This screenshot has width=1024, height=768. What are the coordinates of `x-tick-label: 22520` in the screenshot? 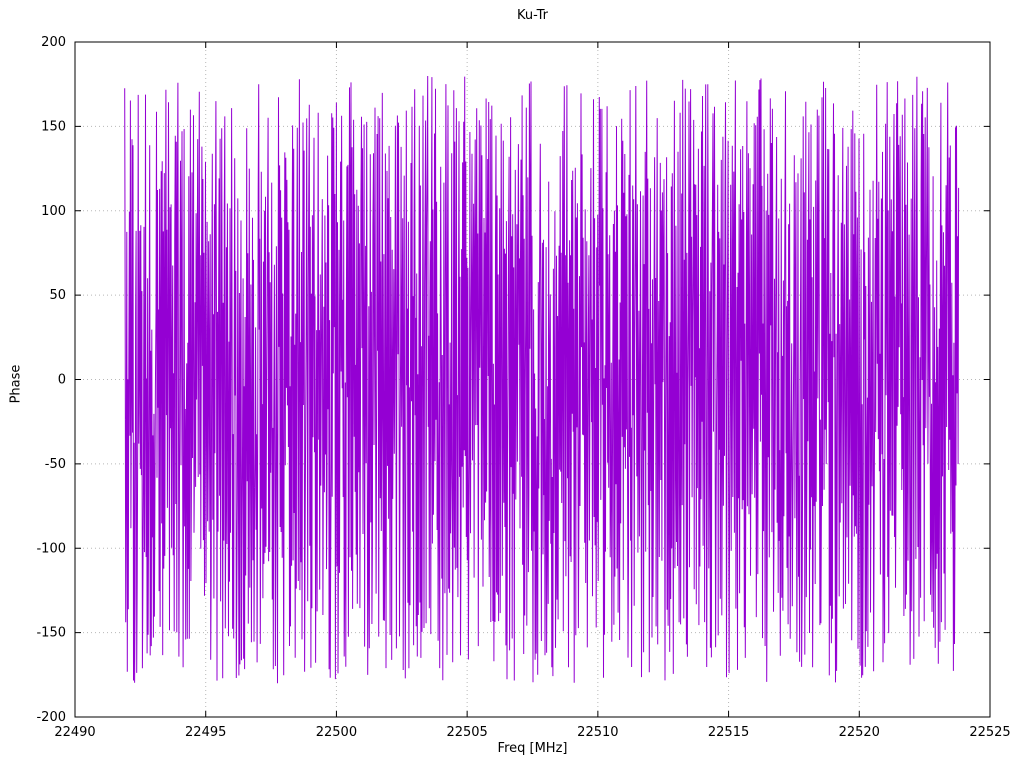 It's located at (859, 732).